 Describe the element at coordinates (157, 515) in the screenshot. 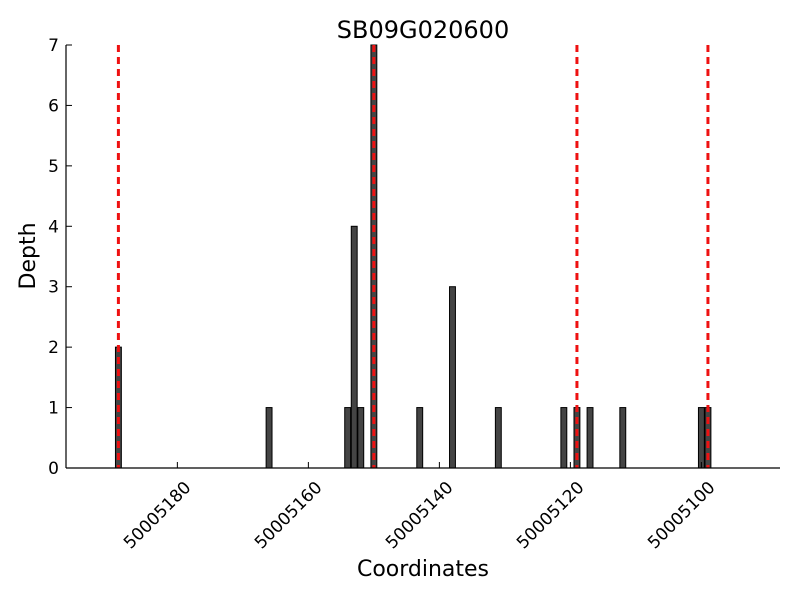

I see `x-tick-label-0: 50005180` at that location.